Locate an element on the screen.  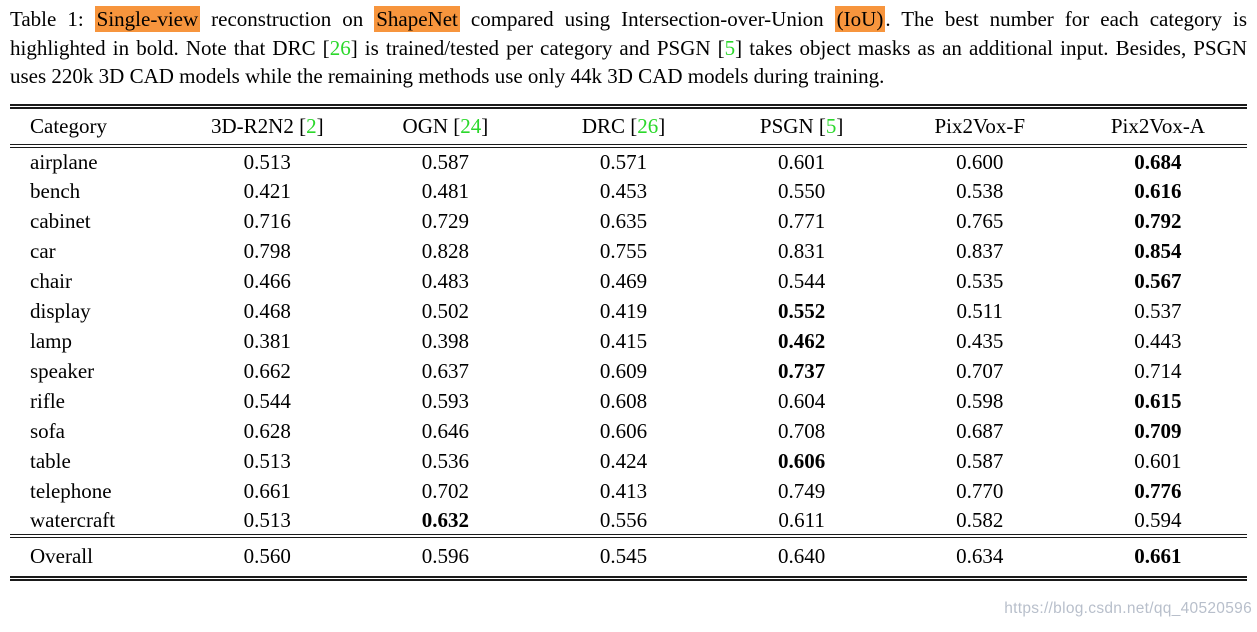
value-cell: 0.453 is located at coordinates (623, 190).